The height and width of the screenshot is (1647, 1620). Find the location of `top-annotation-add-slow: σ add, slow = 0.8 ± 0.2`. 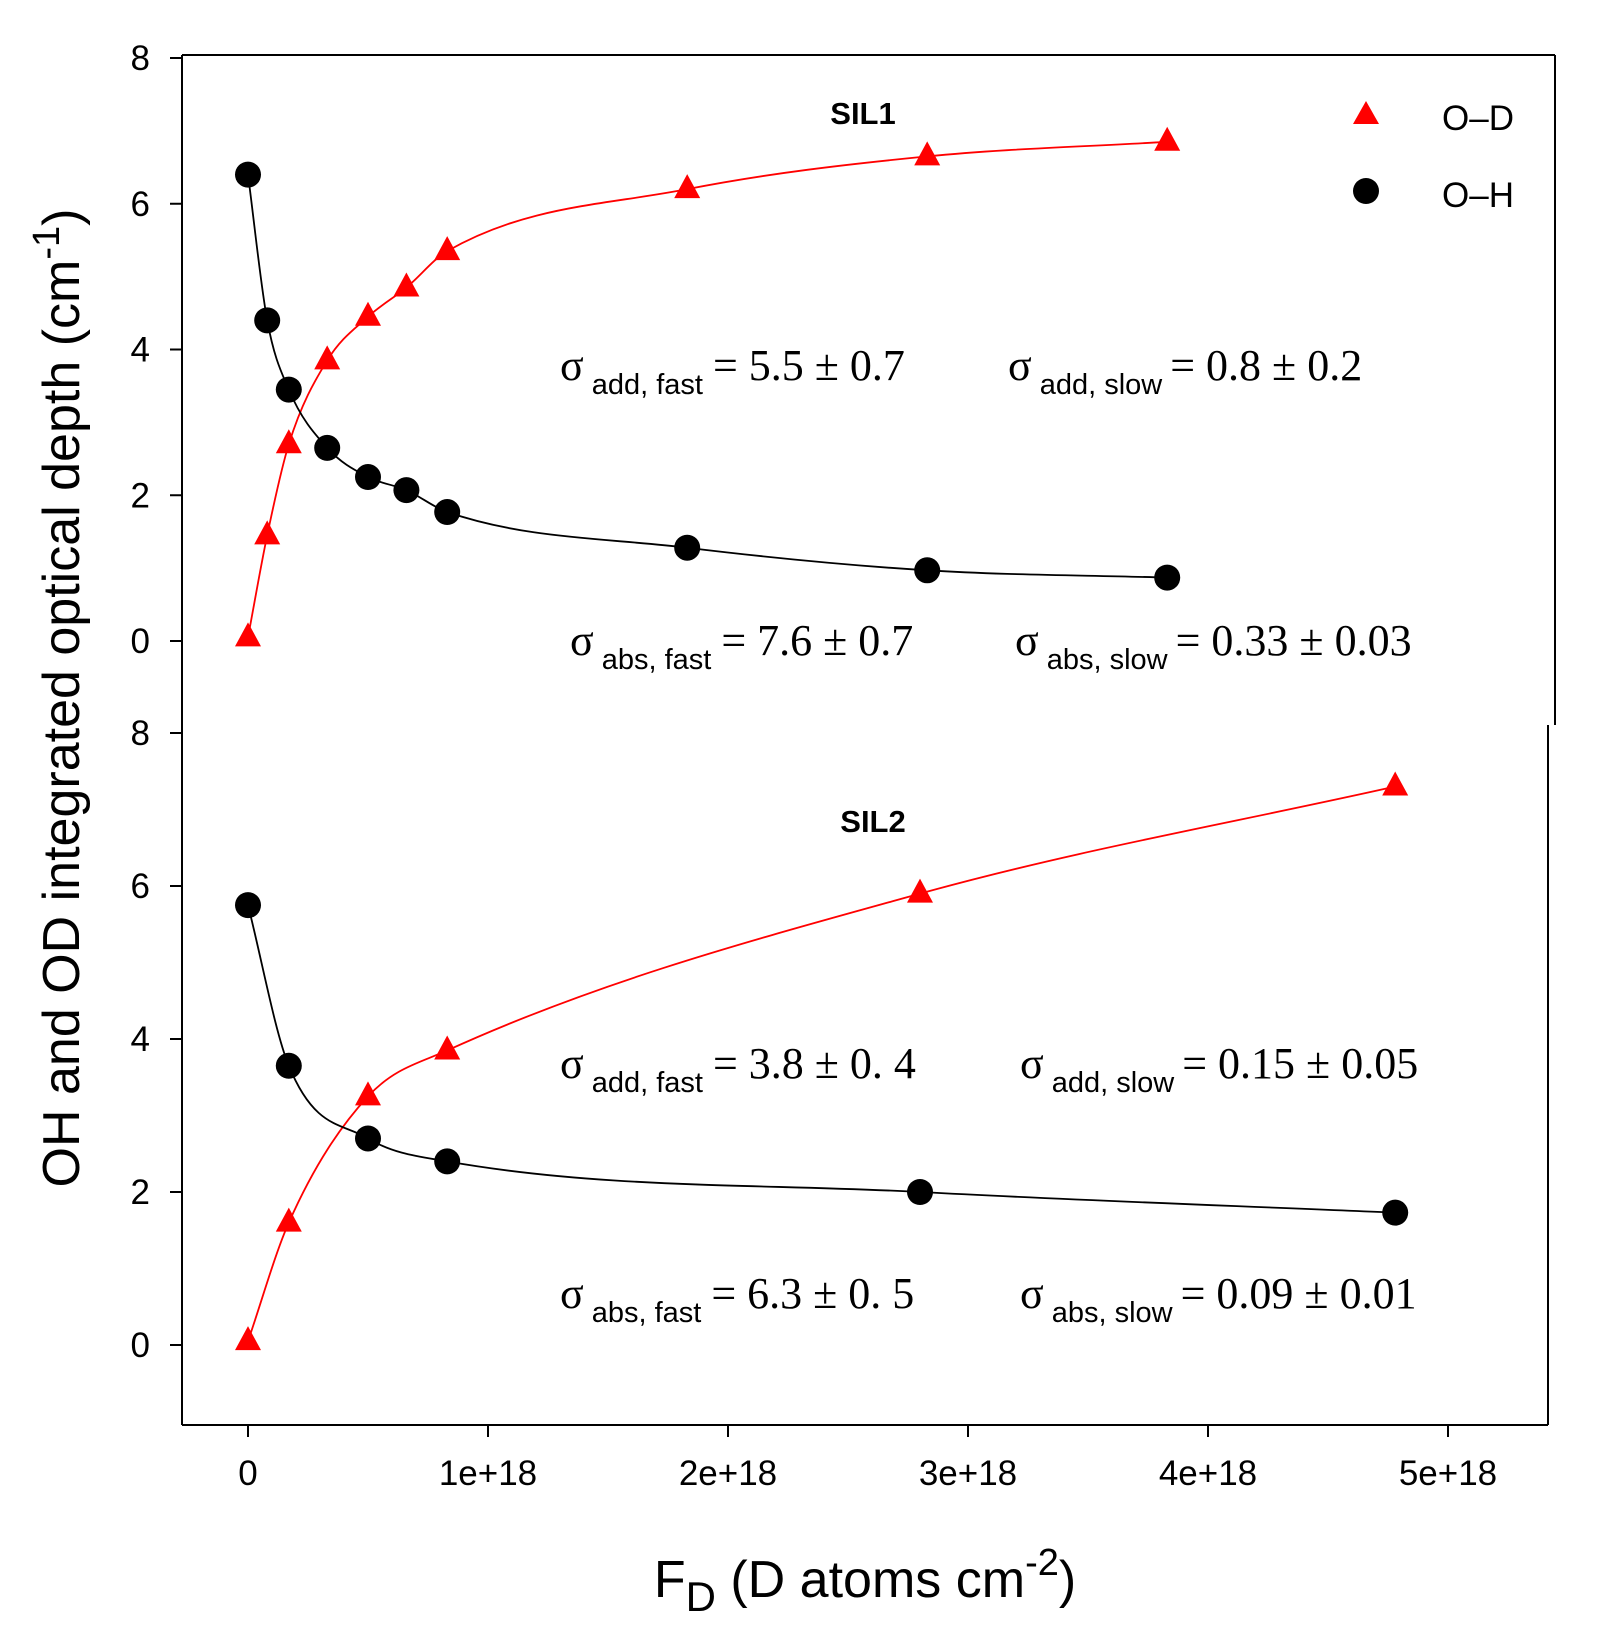

top-annotation-add-slow: σ add, slow = 0.8 ± 0.2 is located at coordinates (1185, 371).